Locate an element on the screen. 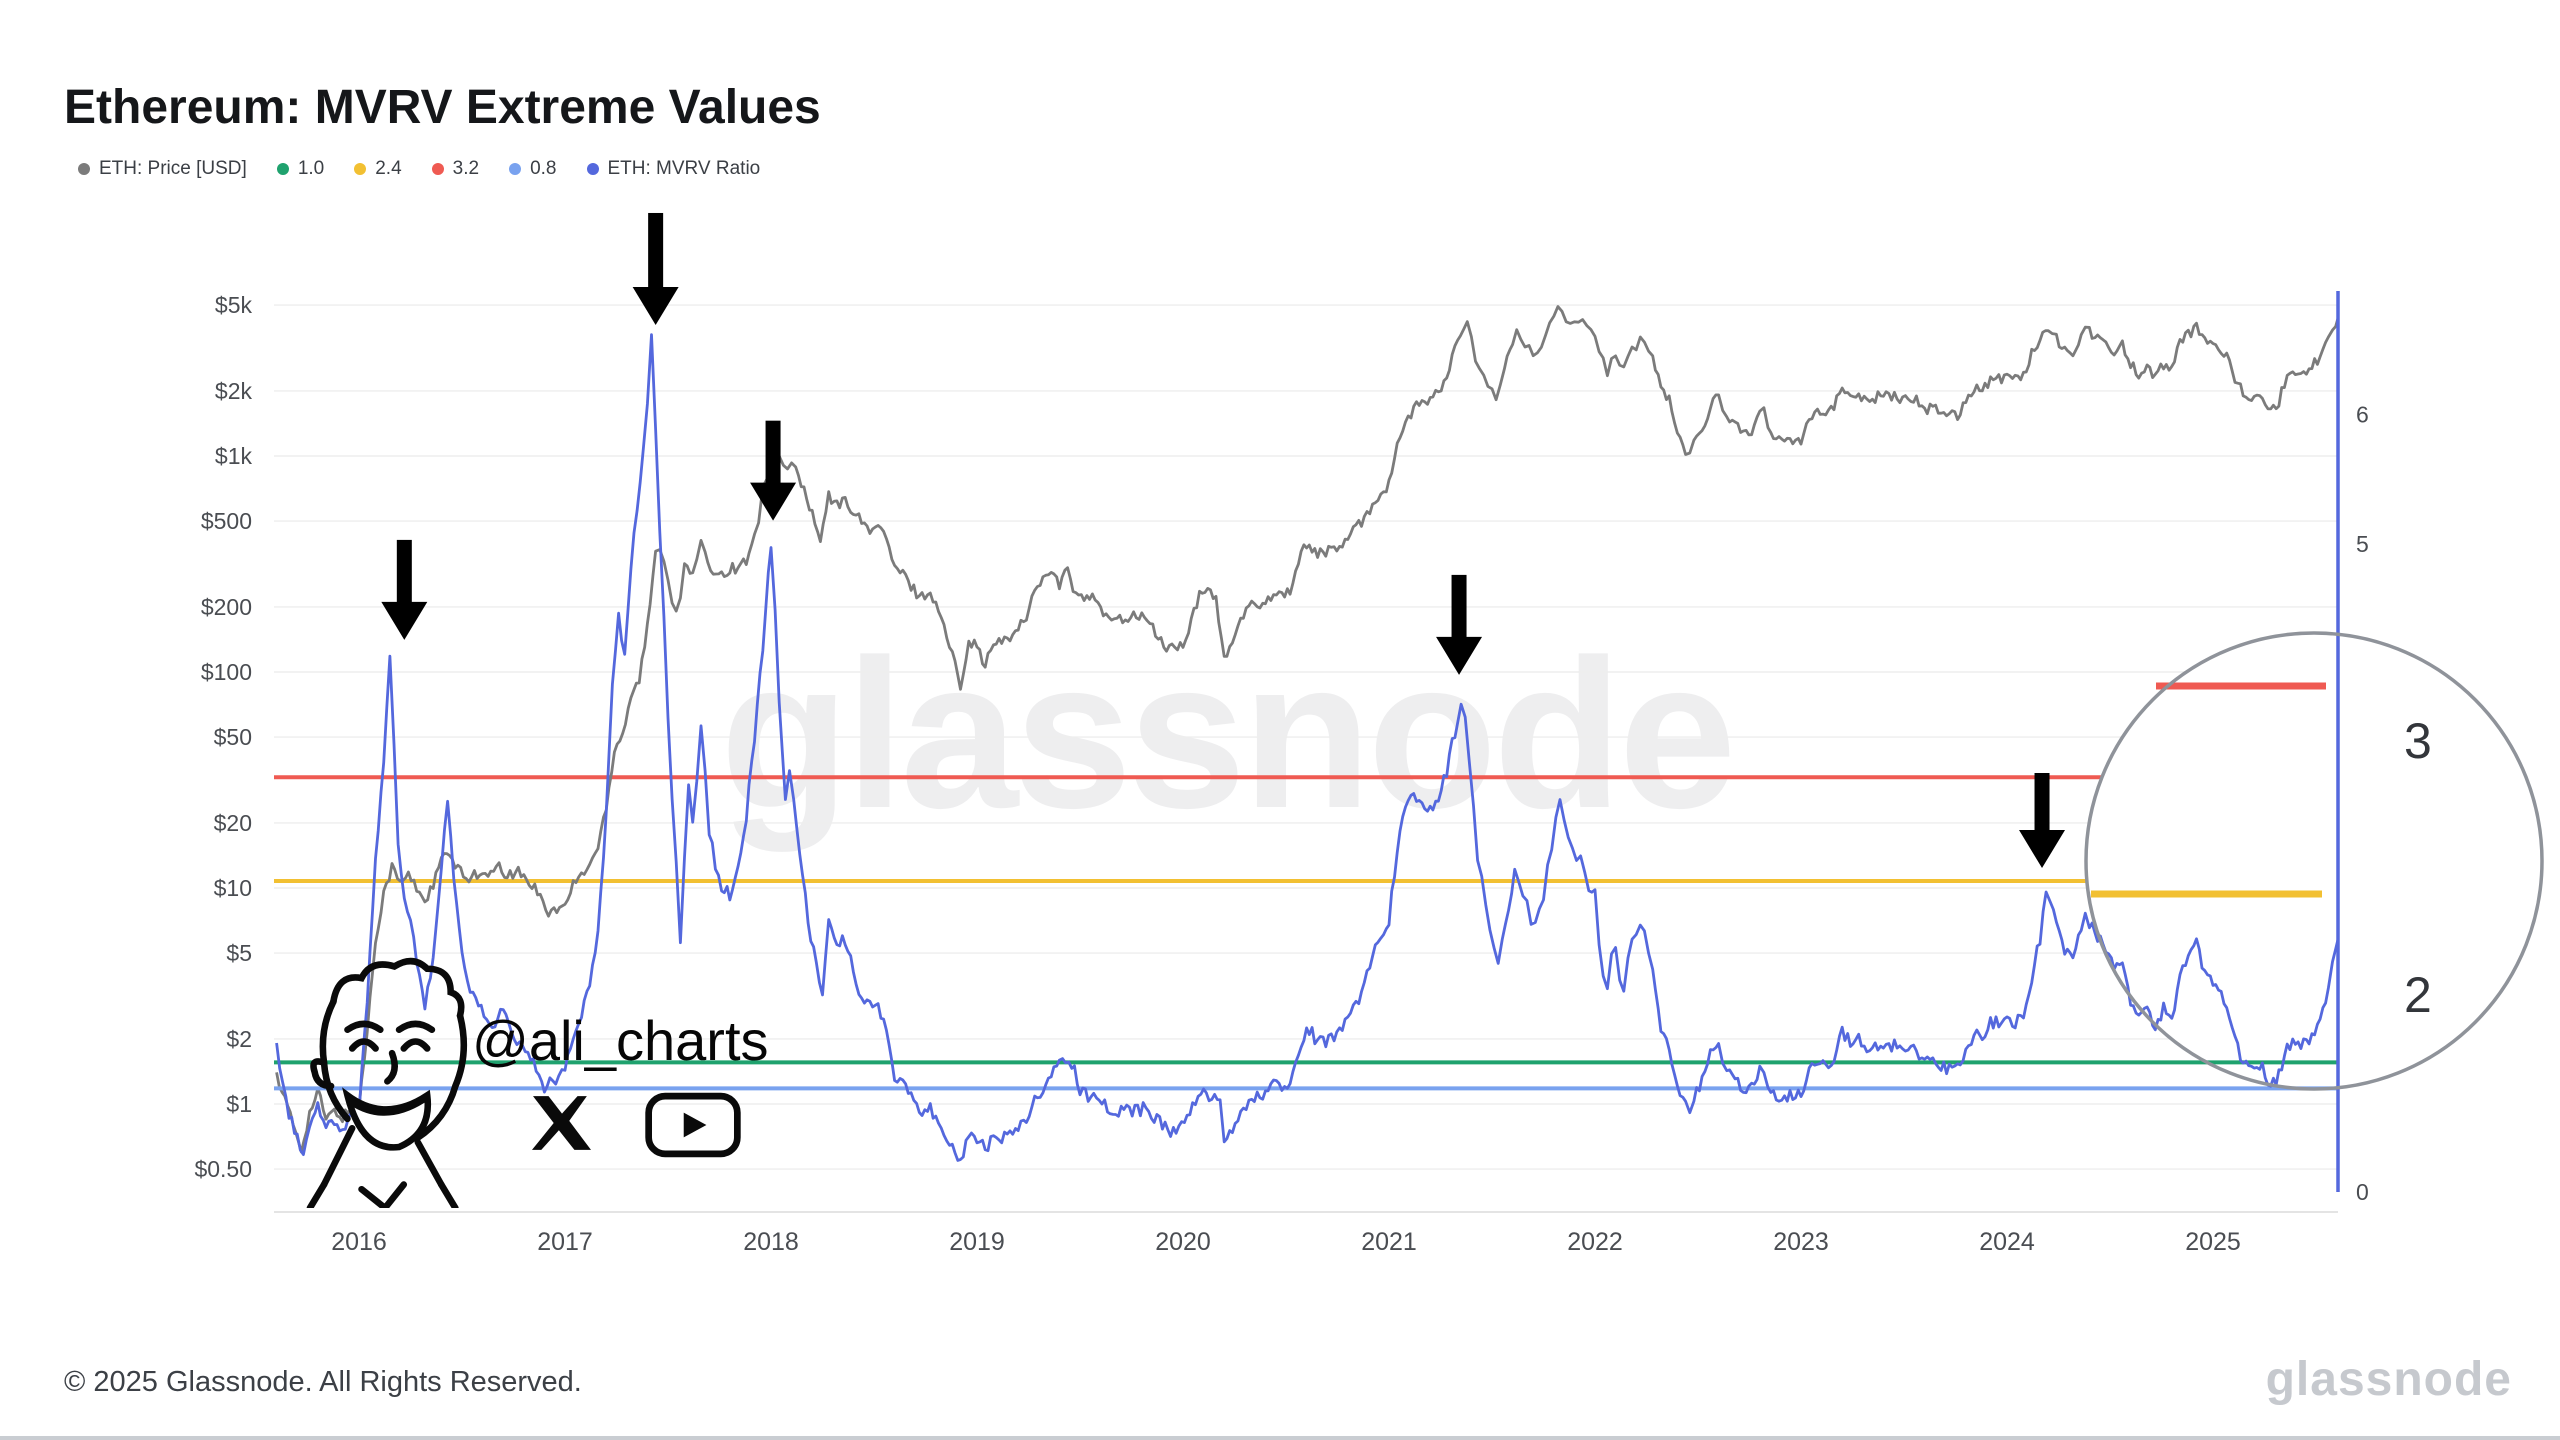 The image size is (2560, 1440). legend-item-1: 1.0 is located at coordinates (300, 169).